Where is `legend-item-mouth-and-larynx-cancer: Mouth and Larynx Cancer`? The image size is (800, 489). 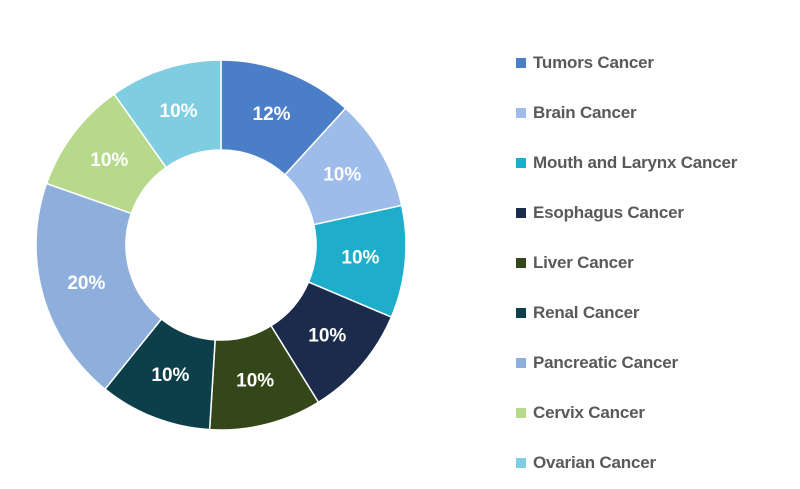
legend-item-mouth-and-larynx-cancer: Mouth and Larynx Cancer is located at coordinates (626, 163).